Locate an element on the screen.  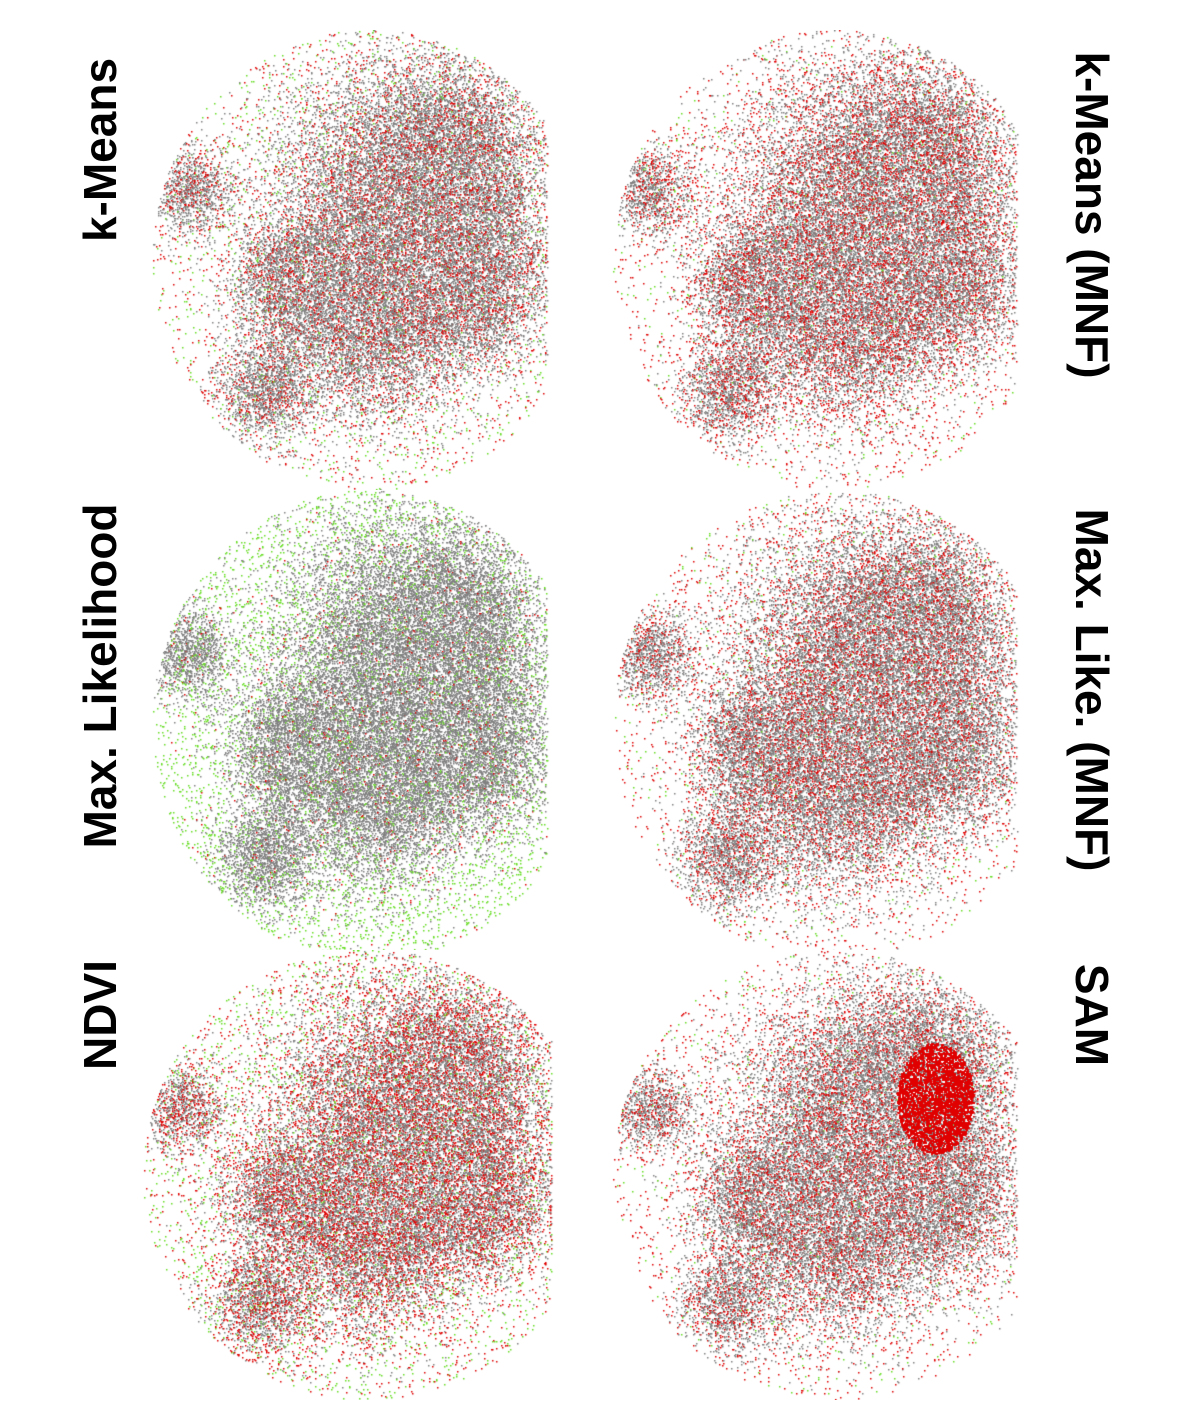
map-kmeans-mnf is located at coordinates (815, 260).